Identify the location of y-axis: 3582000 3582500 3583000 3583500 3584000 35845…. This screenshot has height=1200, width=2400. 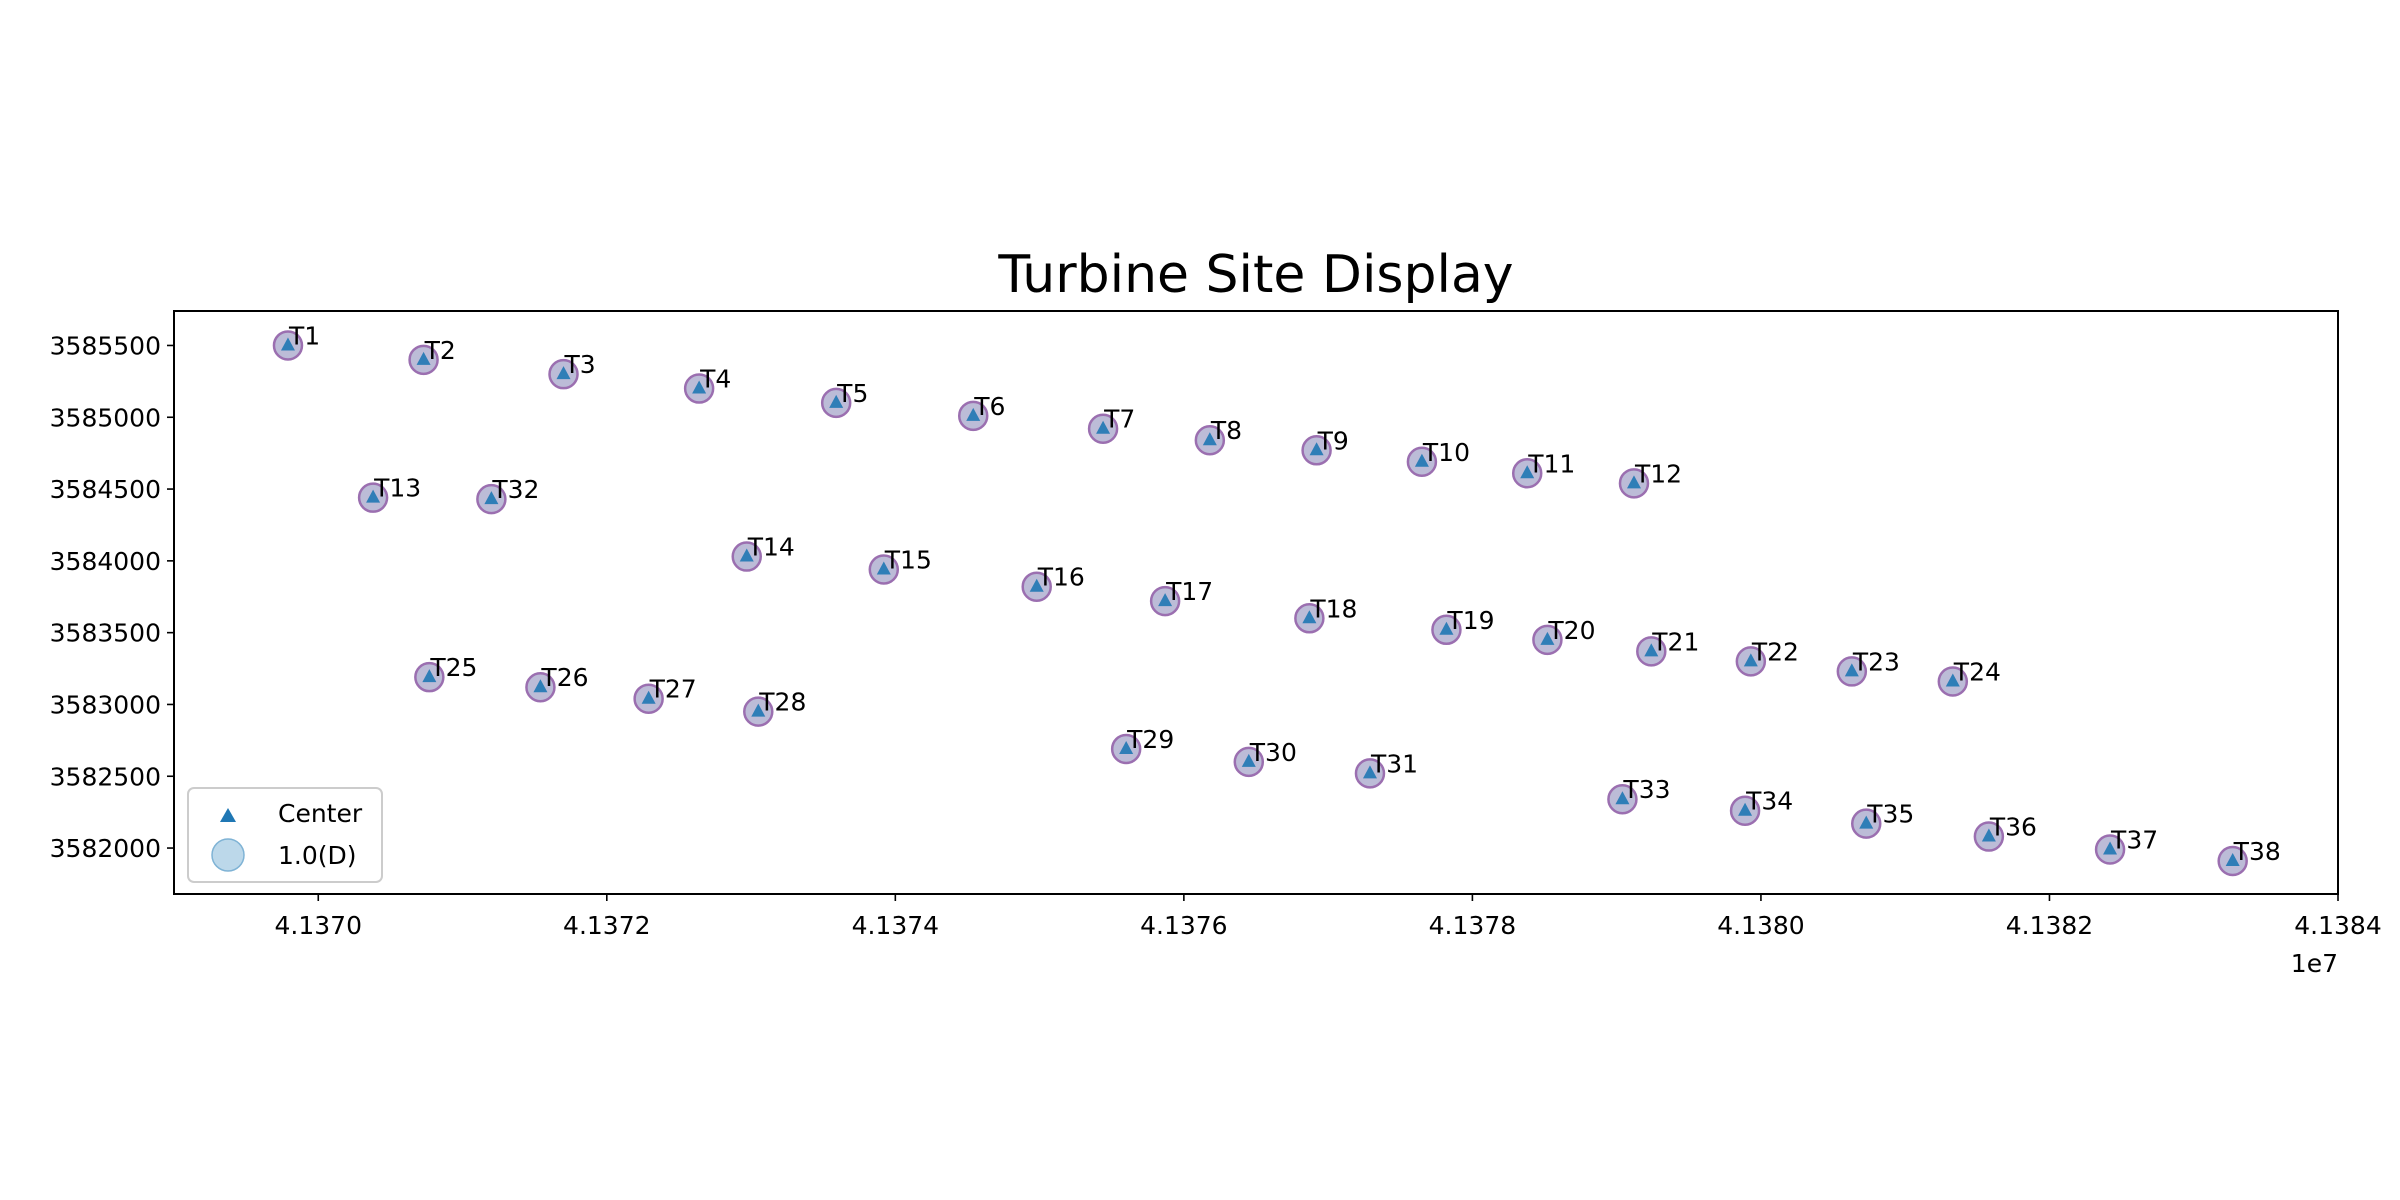
(112, 597).